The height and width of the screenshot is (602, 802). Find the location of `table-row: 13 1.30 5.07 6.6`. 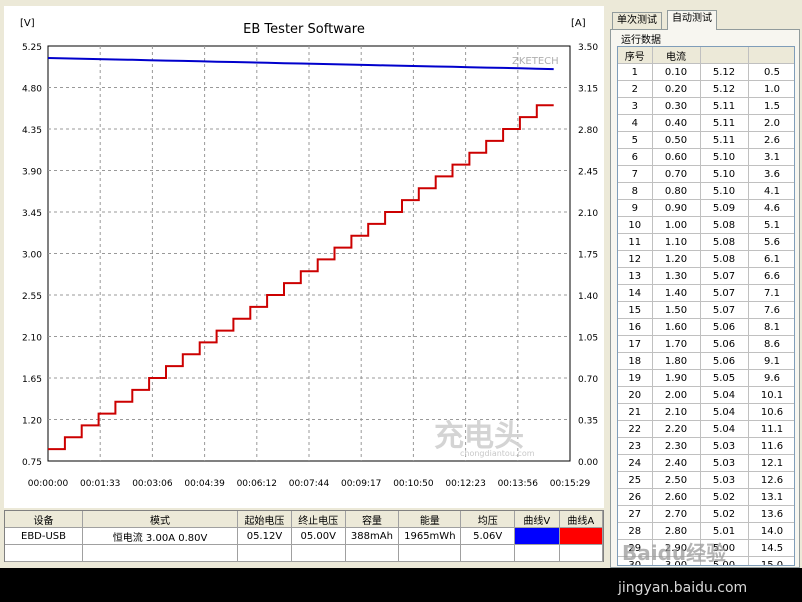

table-row: 13 1.30 5.07 6.6 is located at coordinates (706, 276).